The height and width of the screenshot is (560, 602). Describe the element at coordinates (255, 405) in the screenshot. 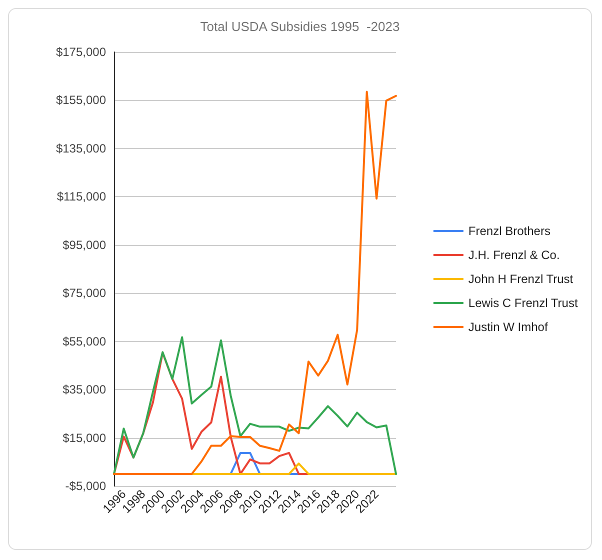

I see `line-series` at that location.